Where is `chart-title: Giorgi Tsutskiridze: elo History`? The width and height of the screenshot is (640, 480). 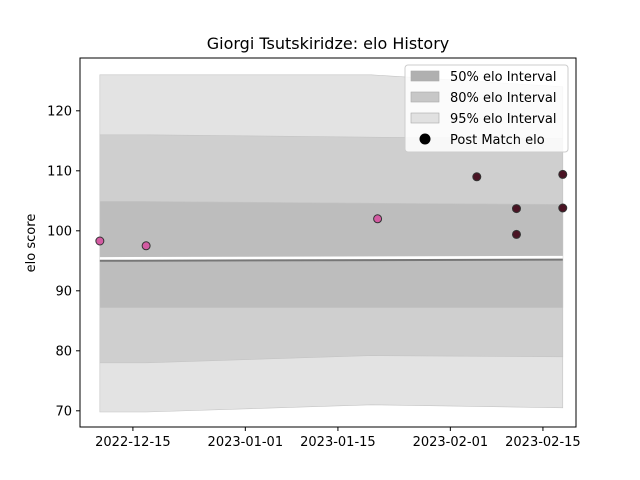 chart-title: Giorgi Tsutskiridze: elo History is located at coordinates (328, 43).